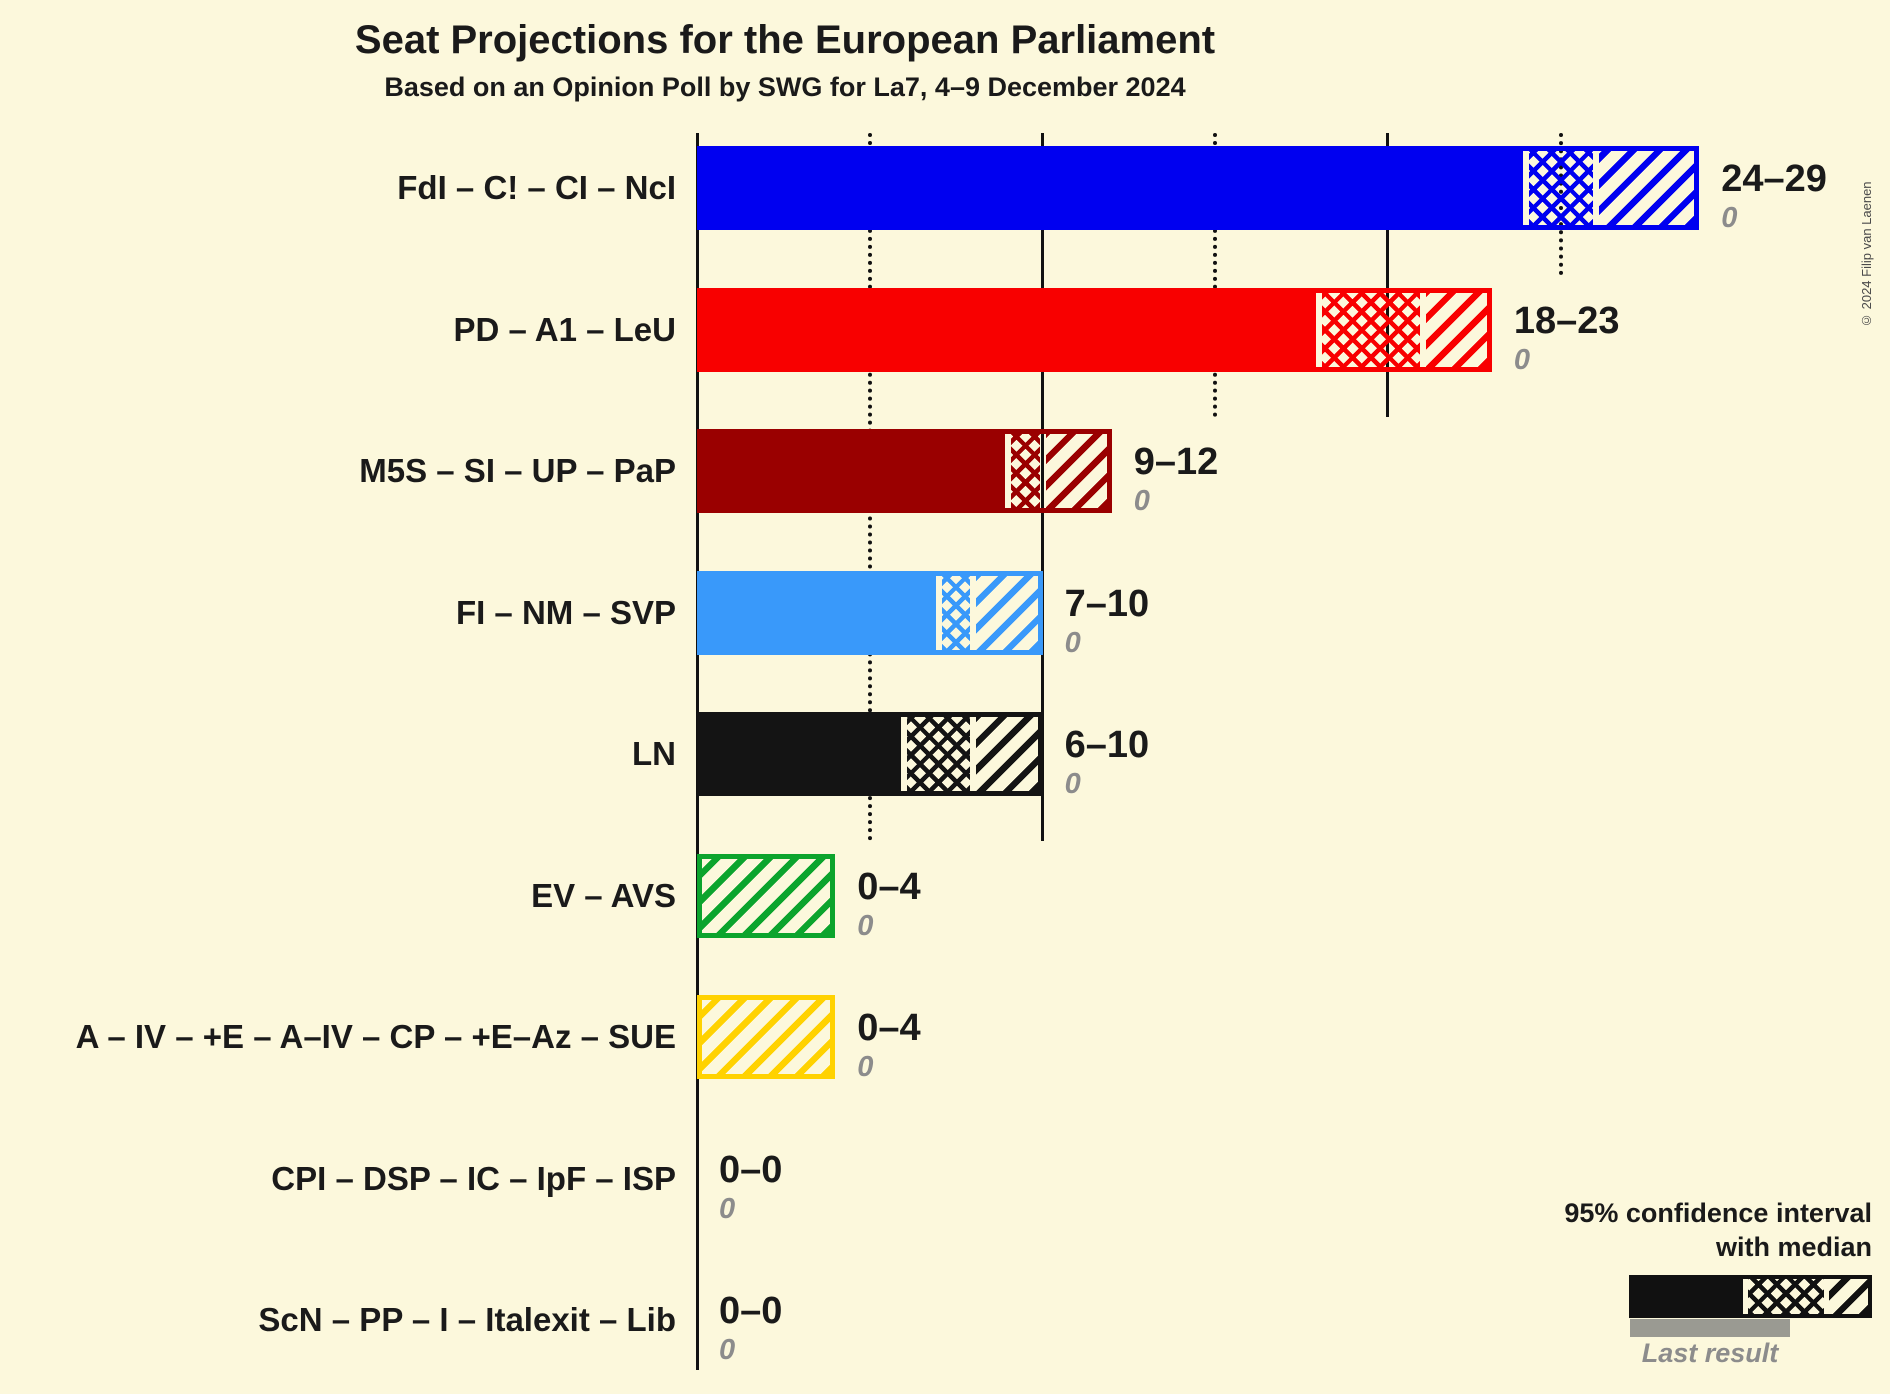 This screenshot has height=1394, width=1890. I want to click on value-block: 9–12 0, so click(1176, 478).